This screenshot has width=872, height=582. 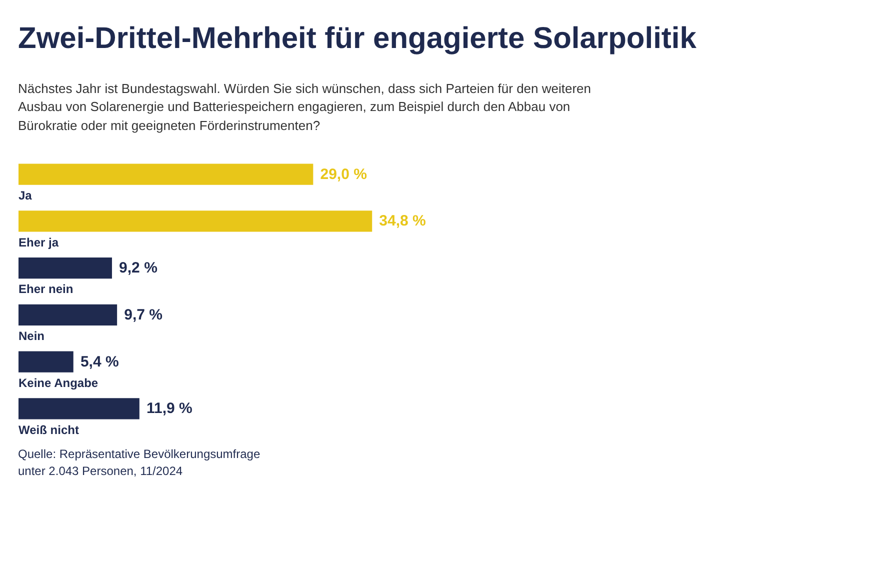 What do you see at coordinates (305, 107) in the screenshot?
I see `chart-subtitle: Nächstes Jahr ist Bundestagswahl. Würden Sie sich wünschen, dass sich Parteien für den weiteren Ausbau von Solarenergie und Batteriespeichern engagieren, zum Beispiel durch den Abbau von Bürokratie oder mit geeigneten Förderinstrumenten?` at bounding box center [305, 107].